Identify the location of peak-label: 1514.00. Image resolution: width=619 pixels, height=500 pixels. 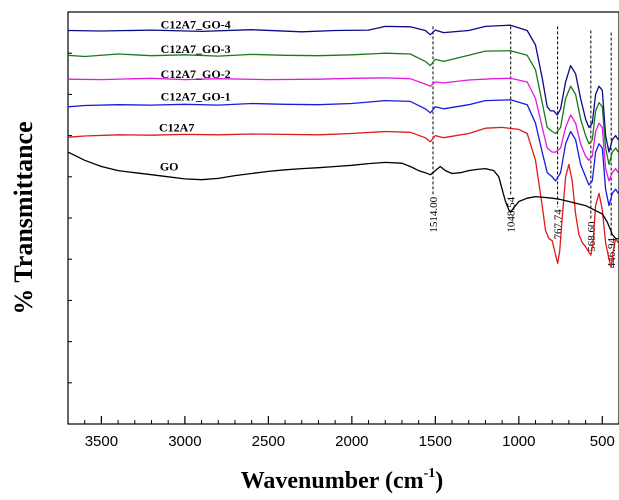
(434, 214).